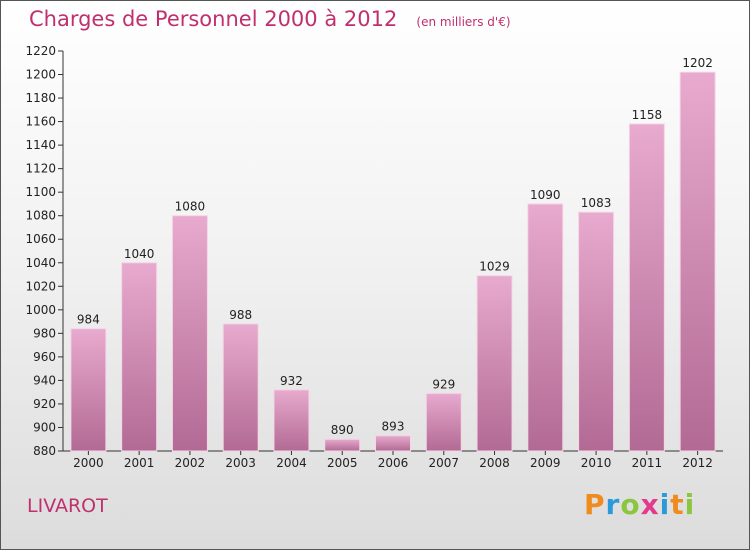 The image size is (750, 550). Describe the element at coordinates (44, 404) in the screenshot. I see `y-tick-label: 920` at that location.